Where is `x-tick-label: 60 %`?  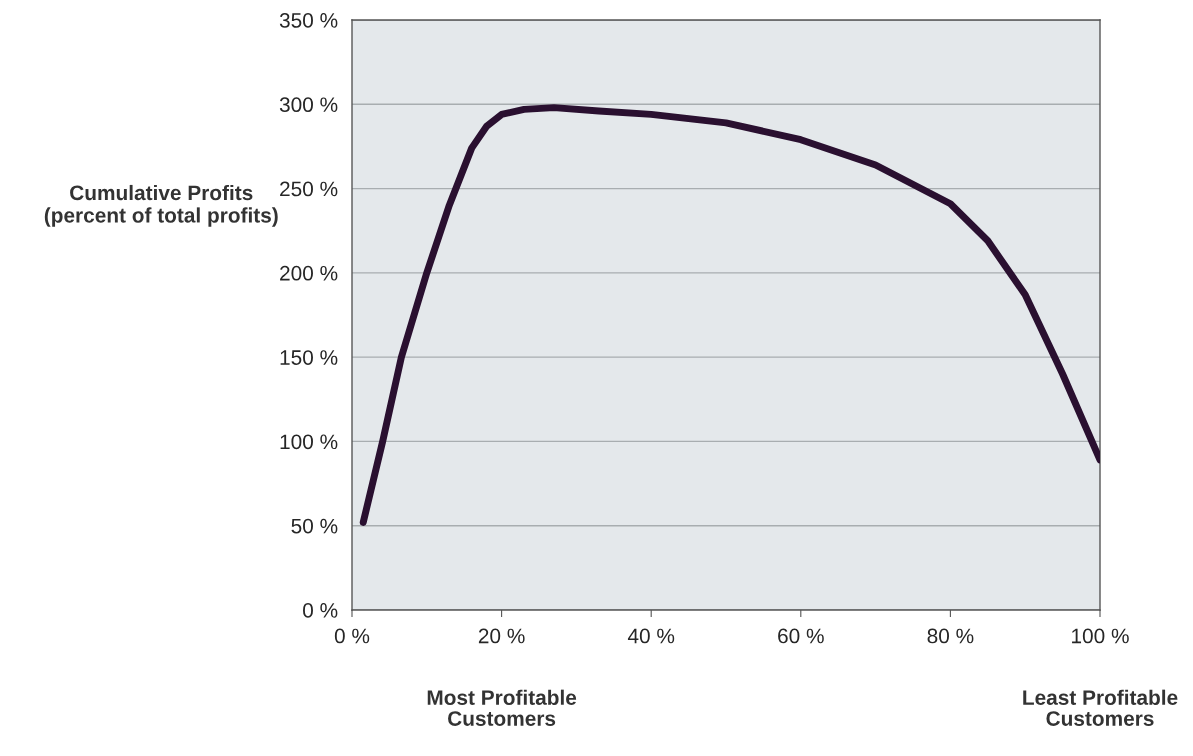 x-tick-label: 60 % is located at coordinates (801, 636).